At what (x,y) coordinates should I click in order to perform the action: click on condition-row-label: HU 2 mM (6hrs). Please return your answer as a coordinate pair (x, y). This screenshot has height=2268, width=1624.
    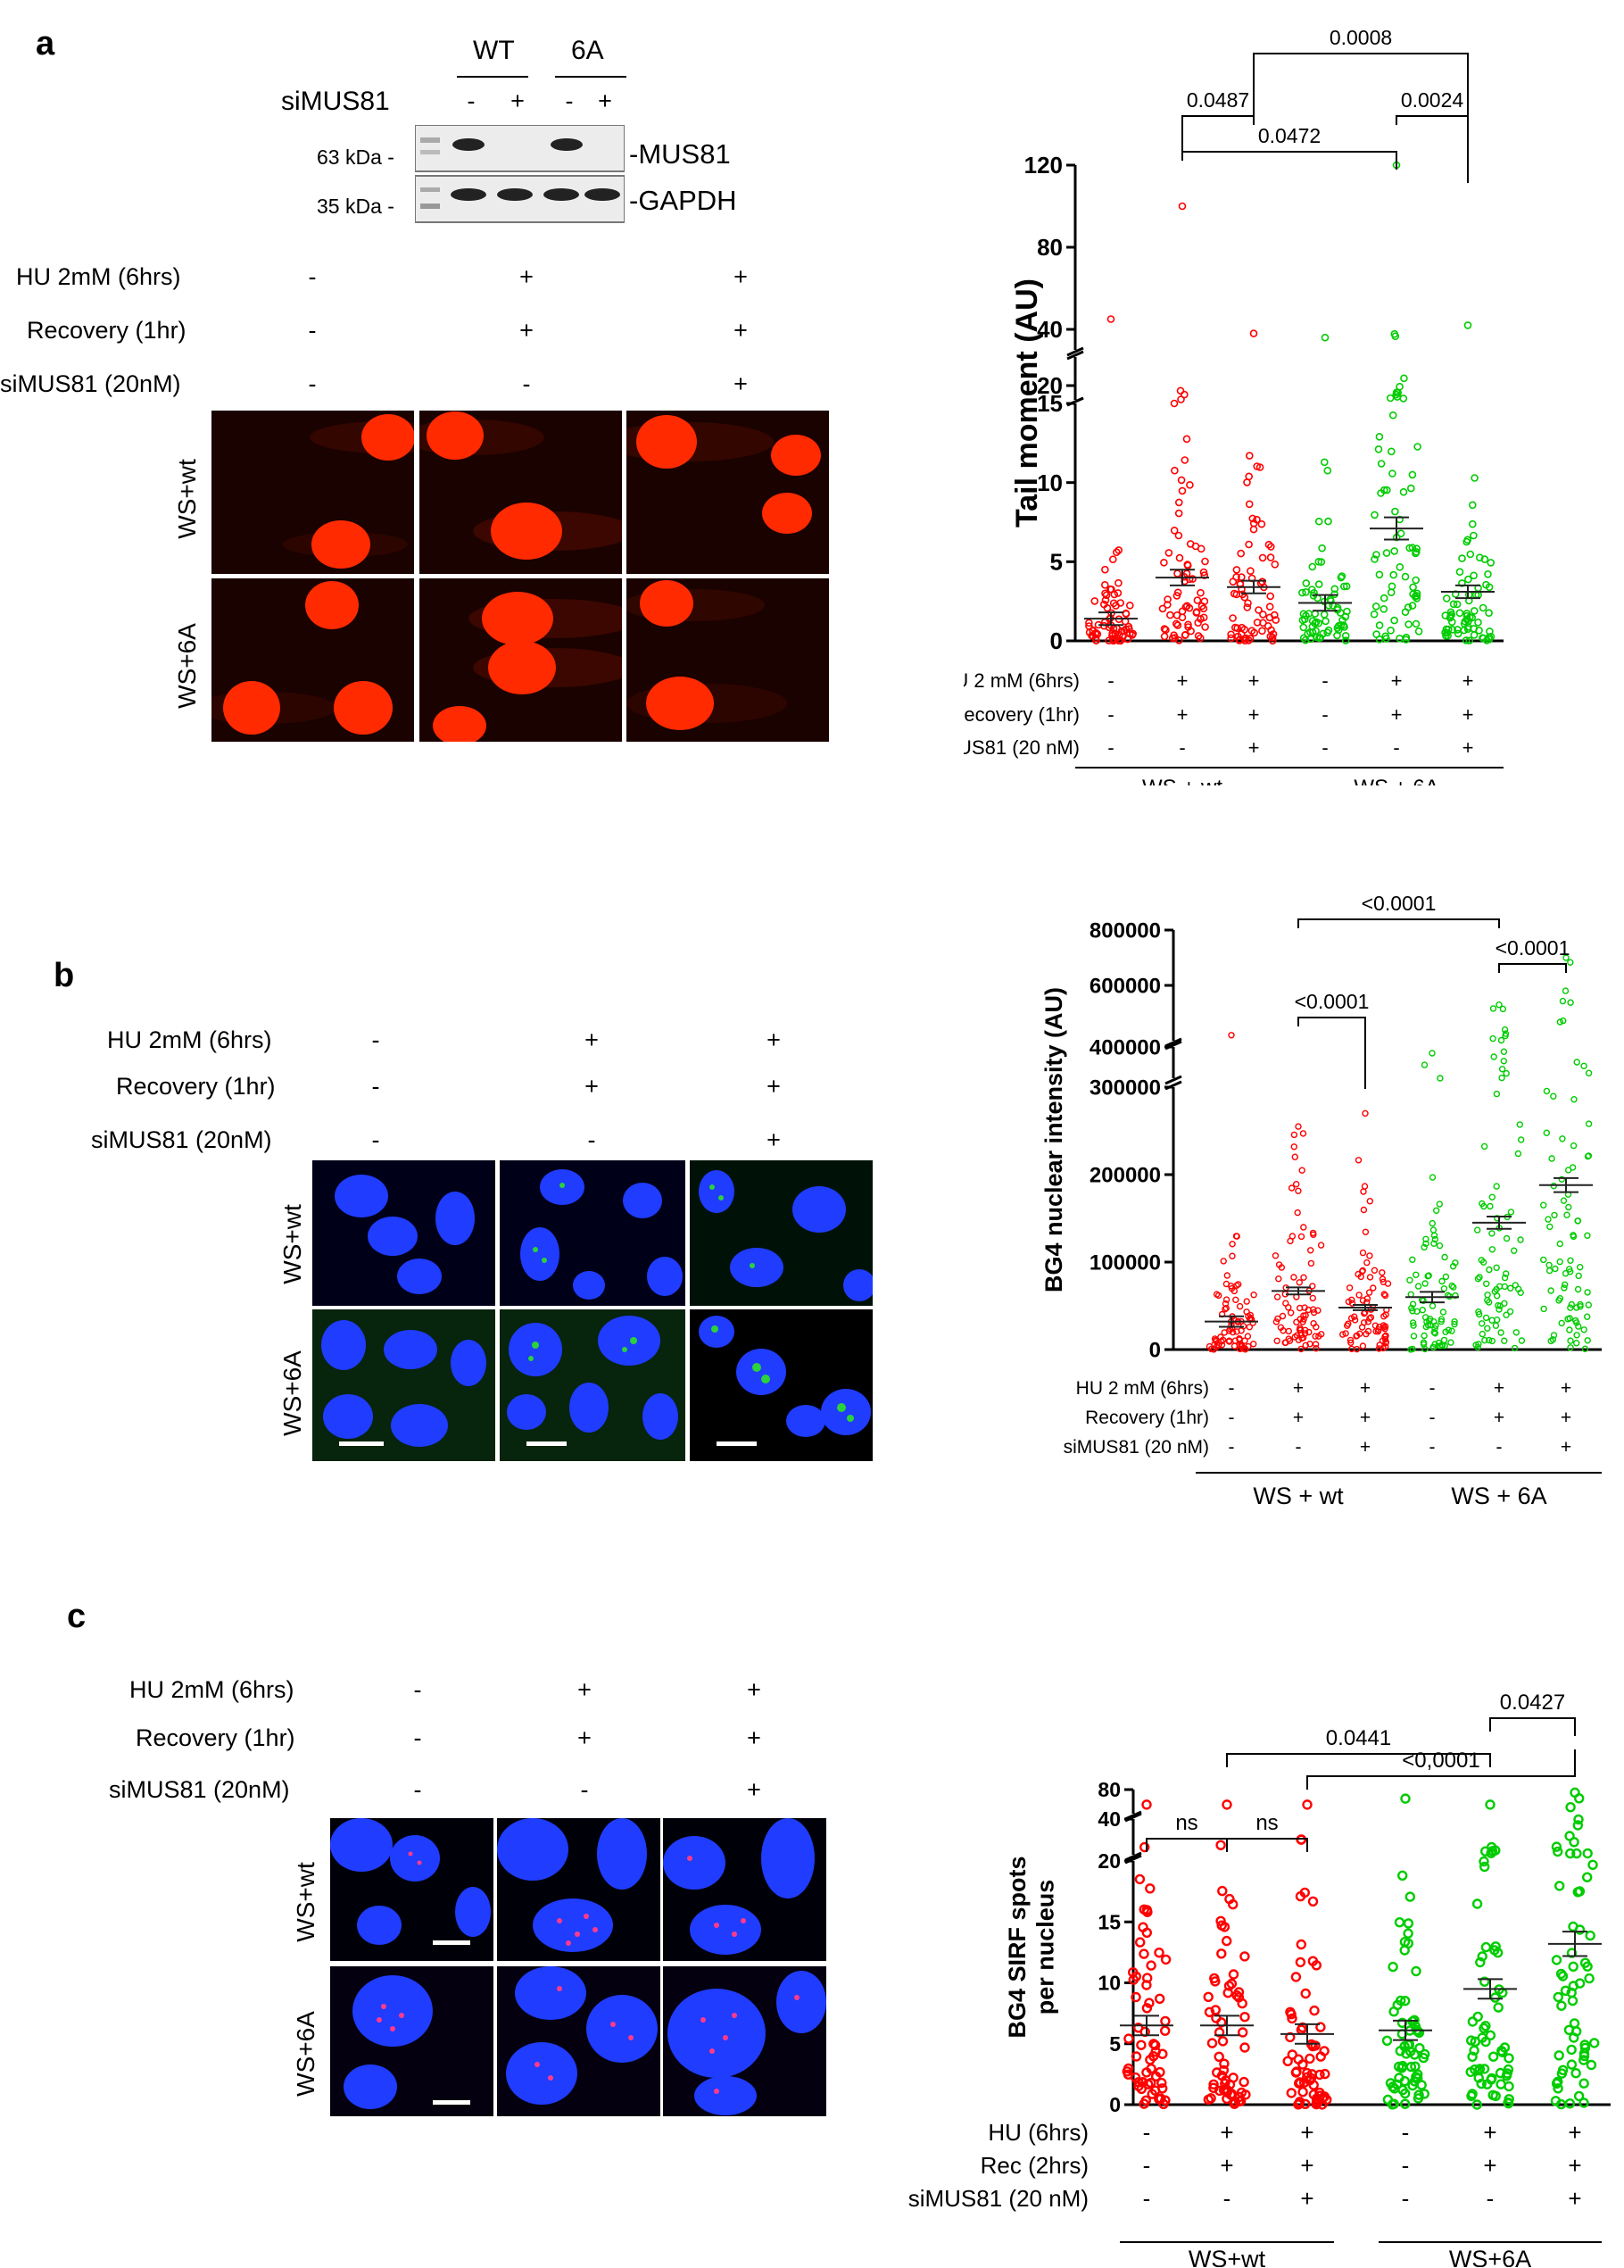
    Looking at the image, I should click on (1022, 680).